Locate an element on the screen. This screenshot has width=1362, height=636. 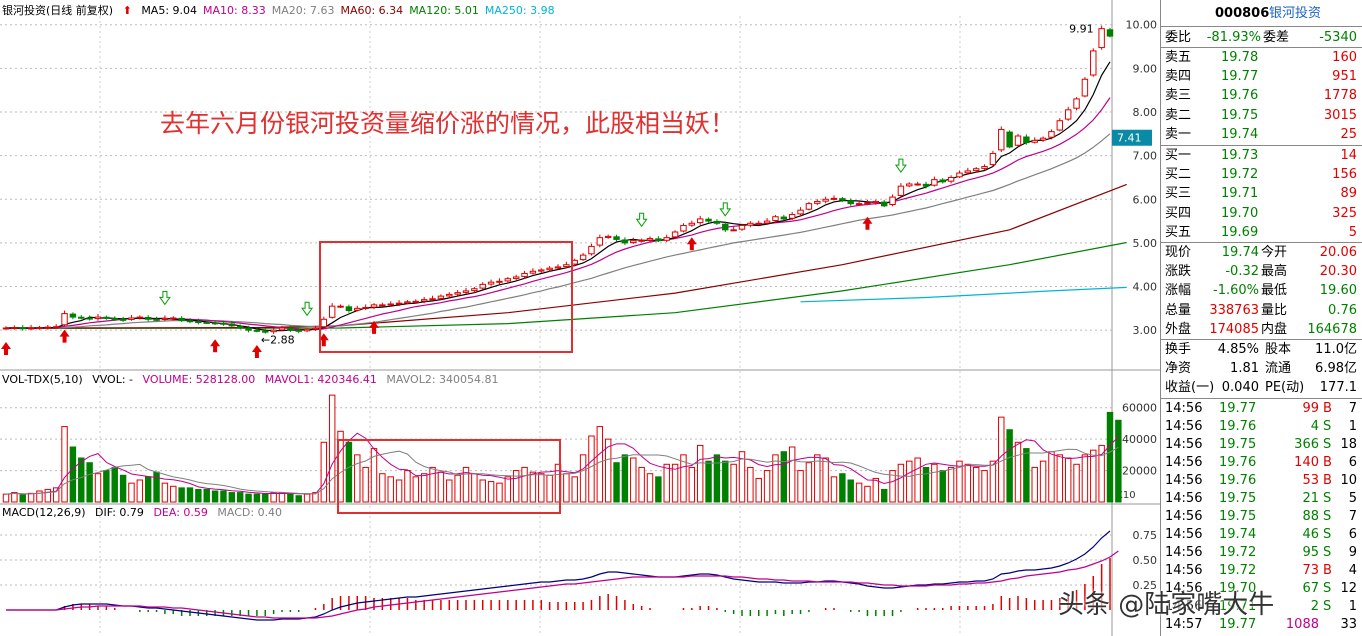
tick-p: 19.77 is located at coordinates (1238, 408).